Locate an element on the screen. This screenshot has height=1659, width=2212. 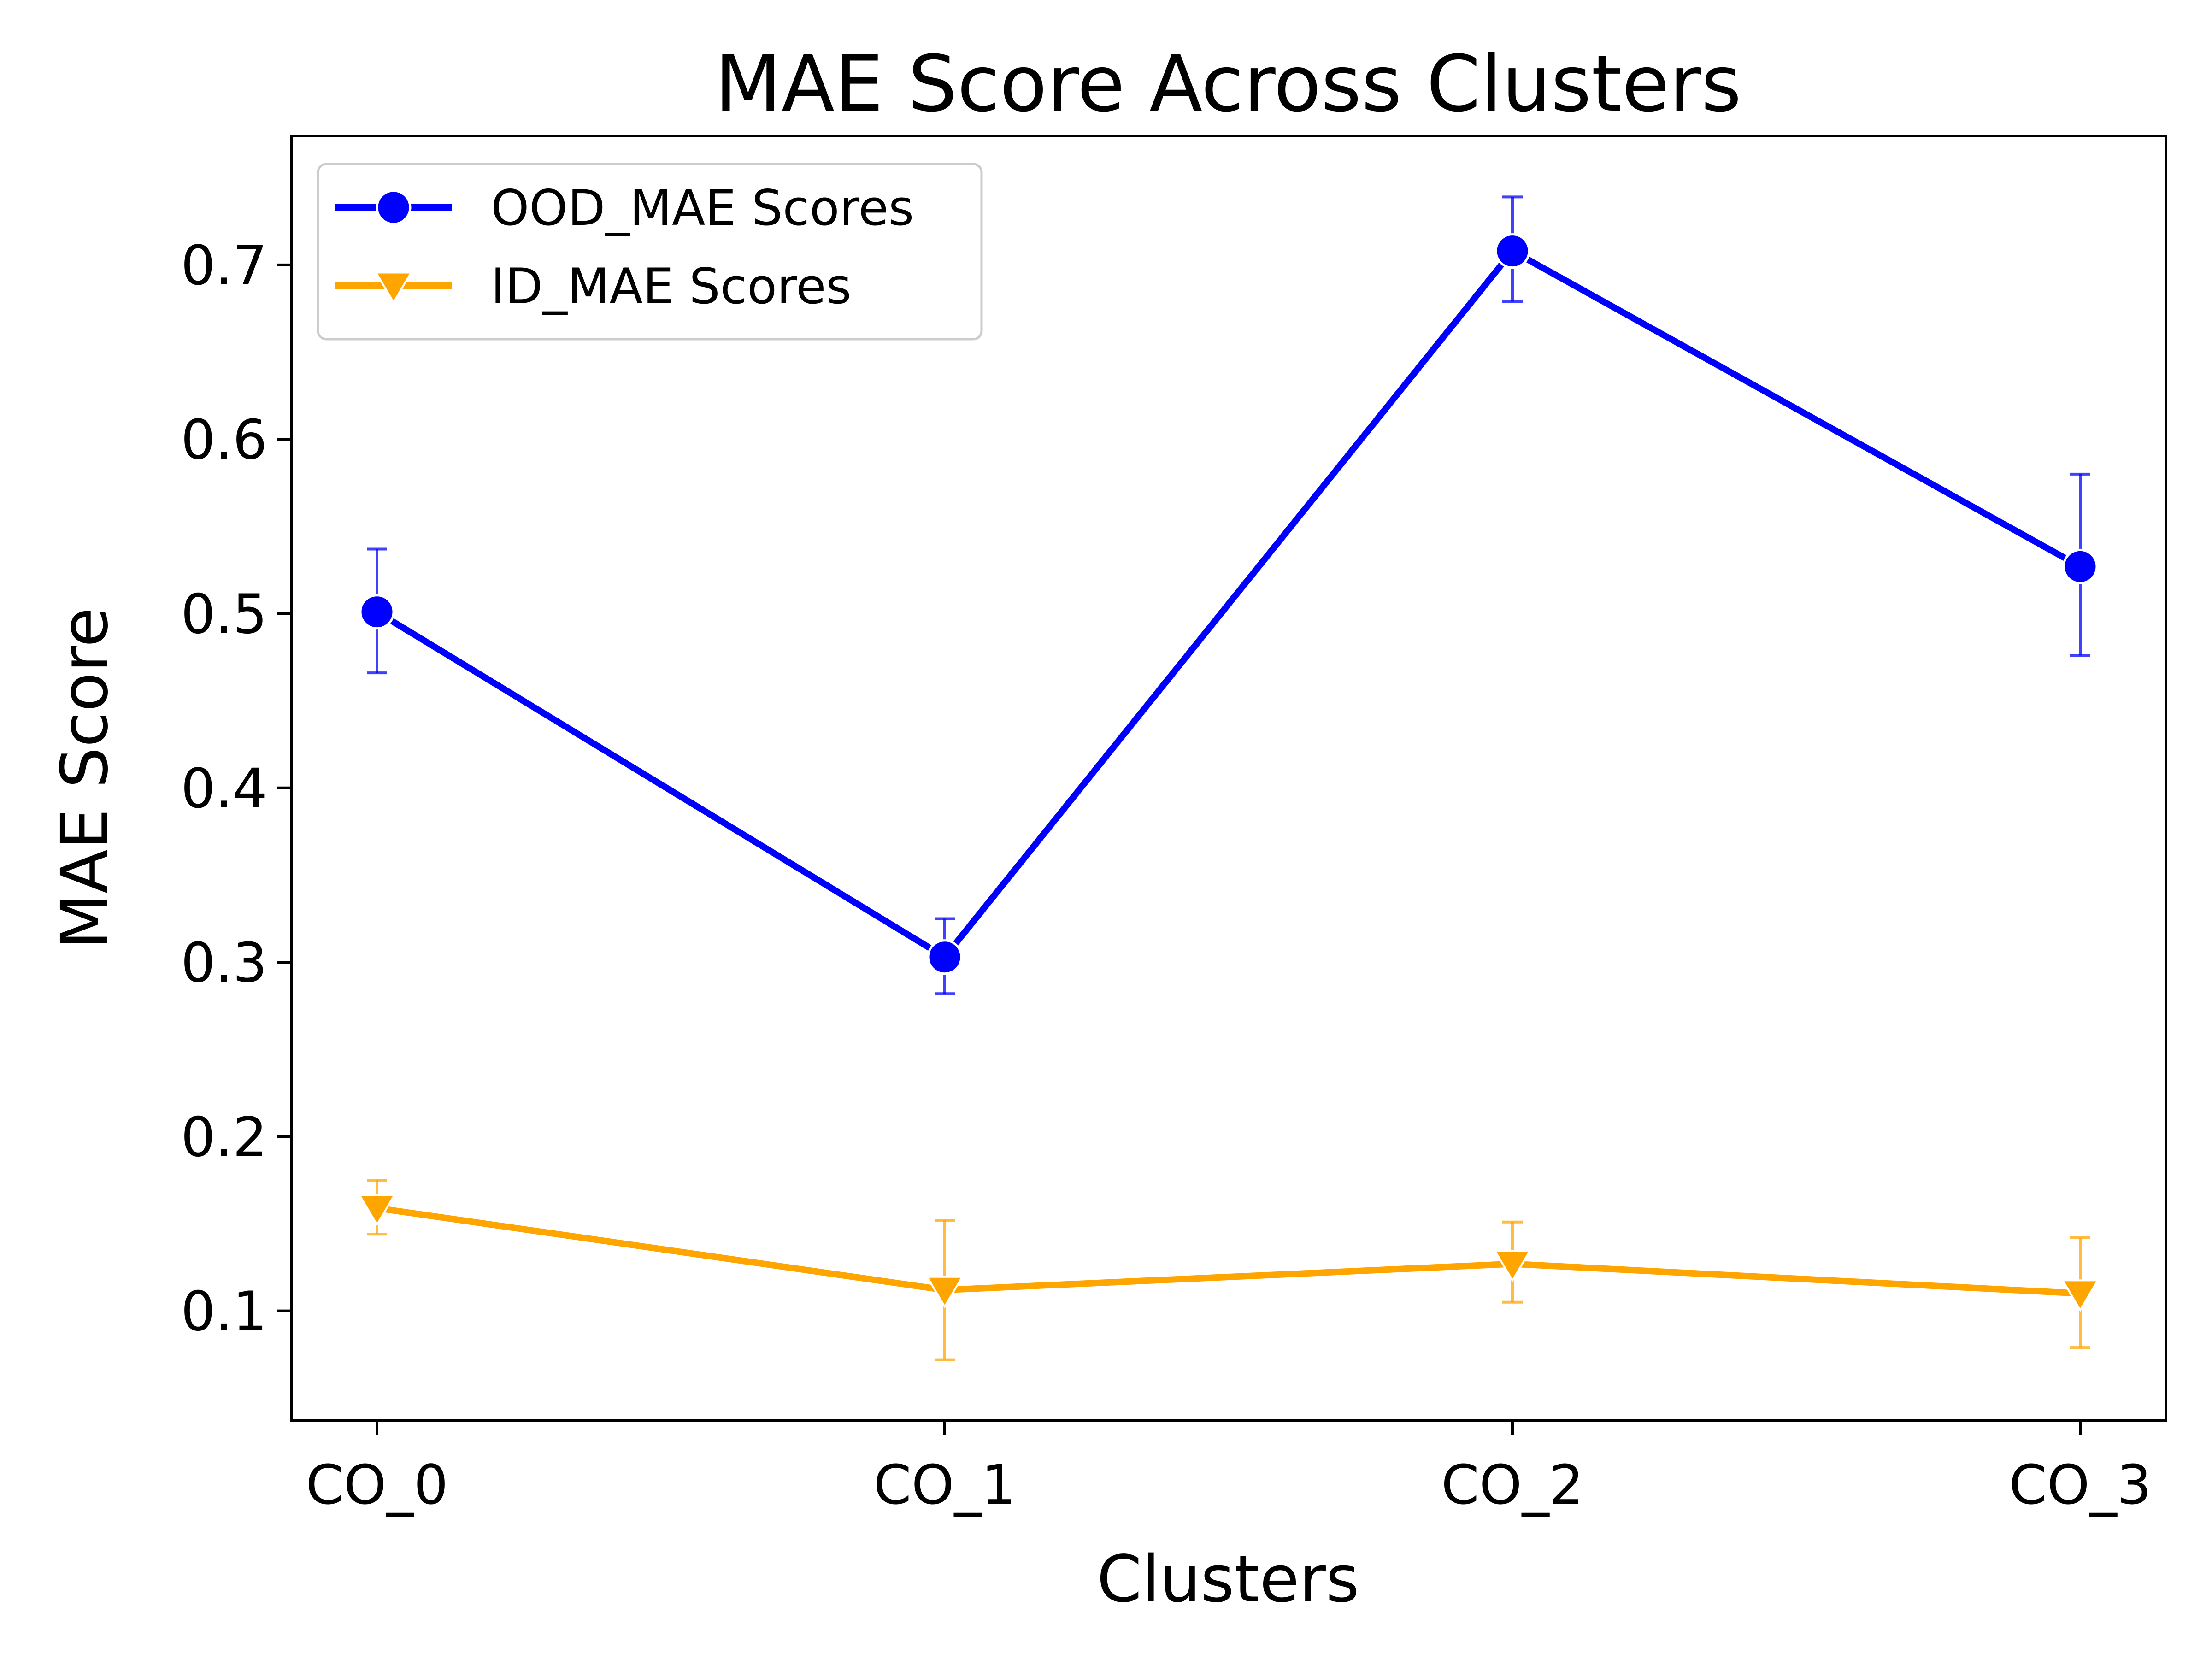
y-tick-label: 0.3 is located at coordinates (224, 962).